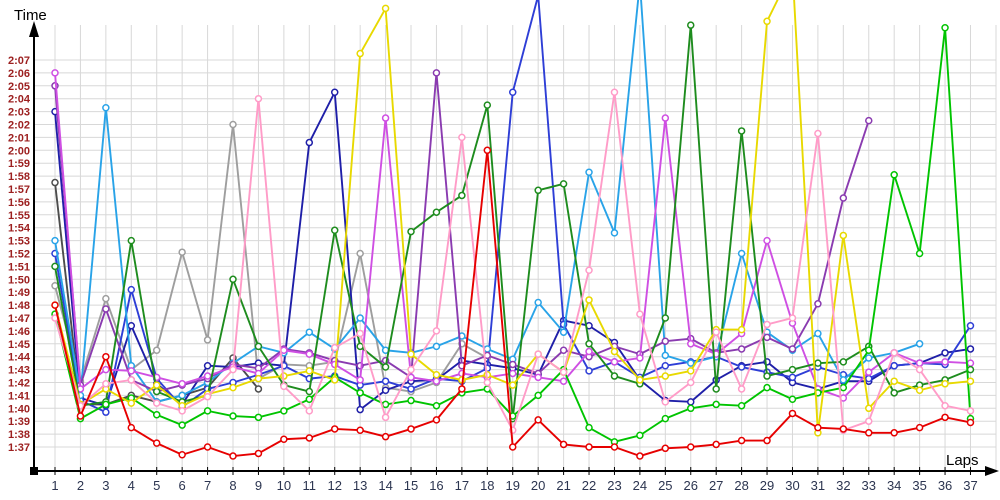 The height and width of the screenshot is (500, 1000). What do you see at coordinates (19, 151) in the screenshot?
I see `y-tick-label: 2:00` at bounding box center [19, 151].